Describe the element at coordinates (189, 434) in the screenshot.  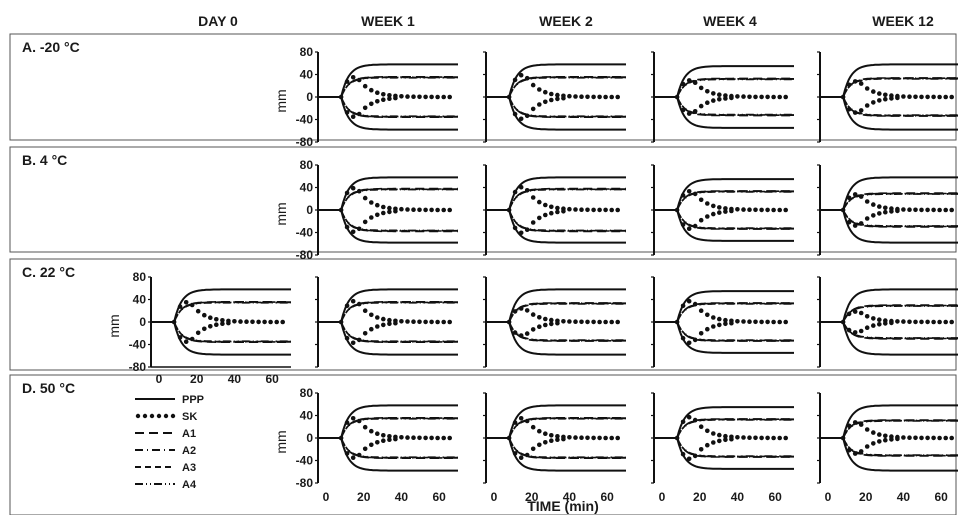
I see `legend-label: A1` at that location.